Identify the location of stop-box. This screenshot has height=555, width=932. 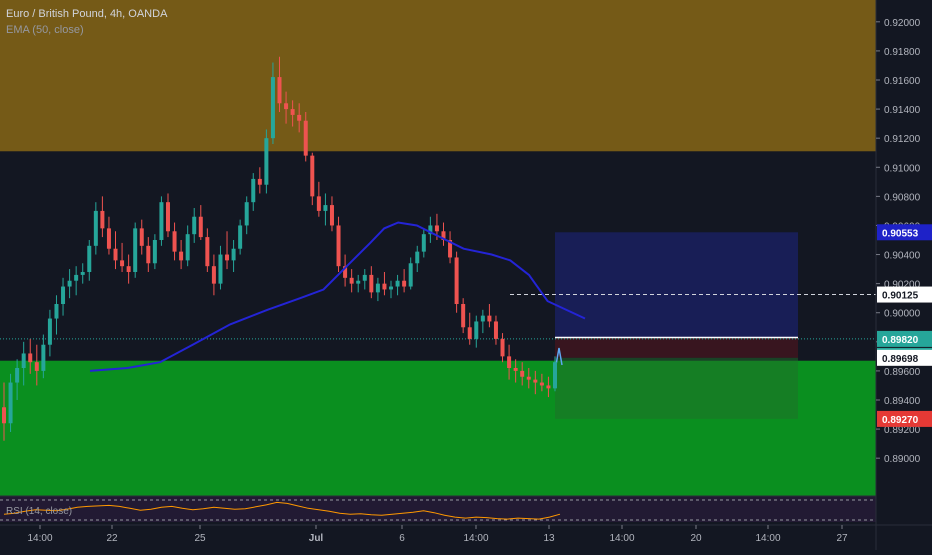
(676, 388).